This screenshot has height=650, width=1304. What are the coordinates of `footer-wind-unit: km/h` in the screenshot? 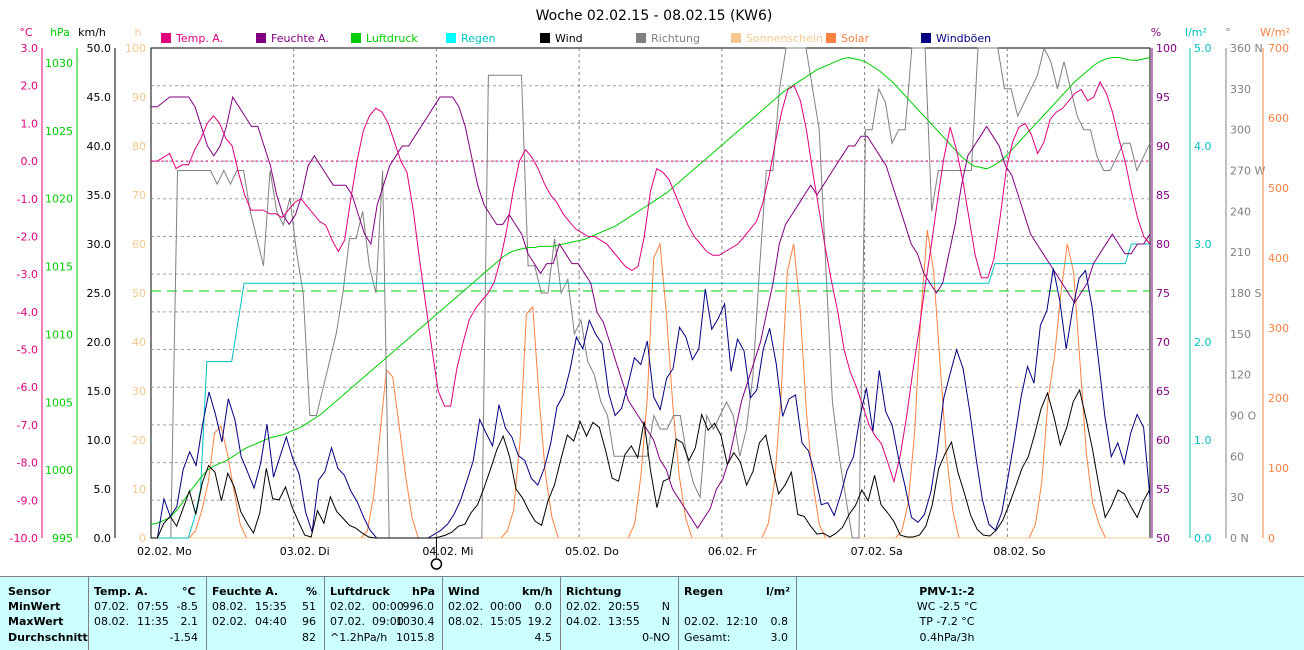 It's located at (537, 591).